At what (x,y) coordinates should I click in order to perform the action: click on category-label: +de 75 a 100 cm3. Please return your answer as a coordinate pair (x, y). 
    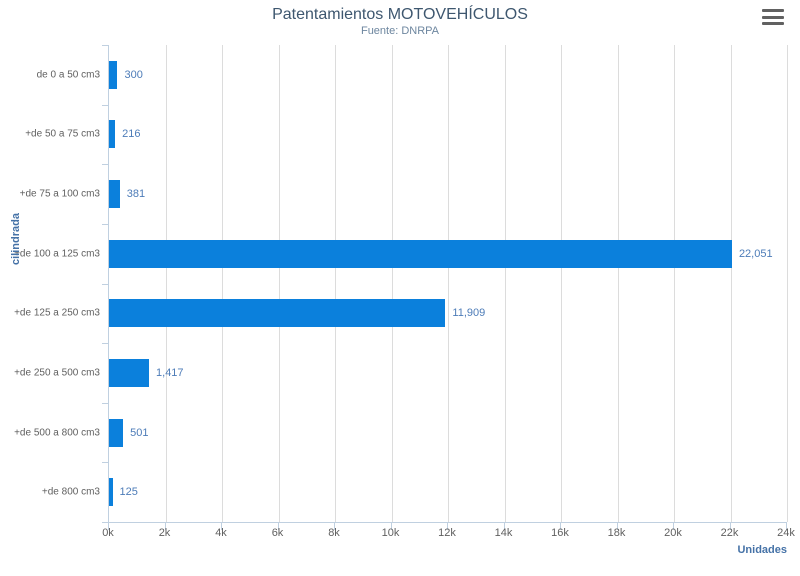
    Looking at the image, I should click on (59, 194).